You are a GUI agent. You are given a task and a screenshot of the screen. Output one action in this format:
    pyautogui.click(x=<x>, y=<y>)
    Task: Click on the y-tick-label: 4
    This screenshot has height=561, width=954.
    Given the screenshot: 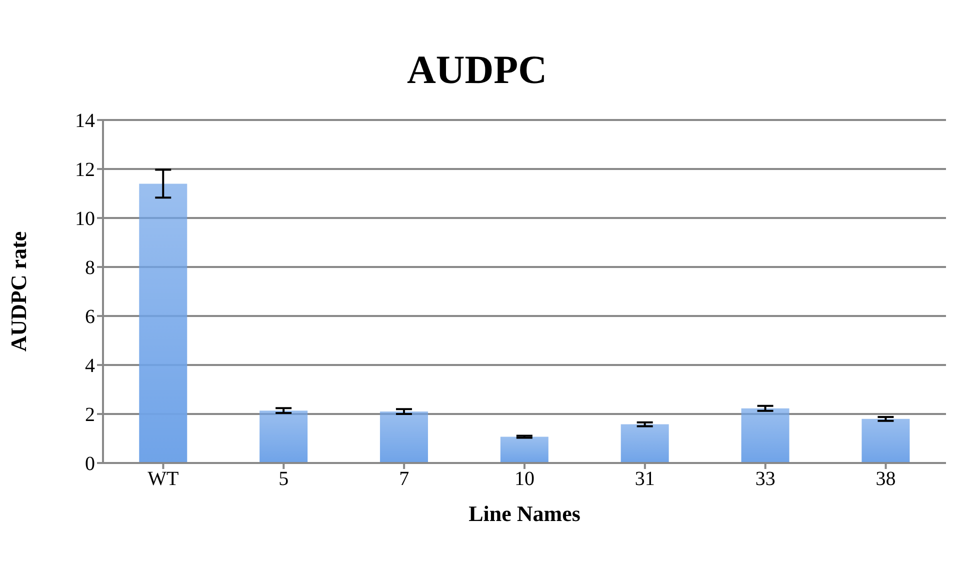 What is the action you would take?
    pyautogui.click(x=90, y=366)
    